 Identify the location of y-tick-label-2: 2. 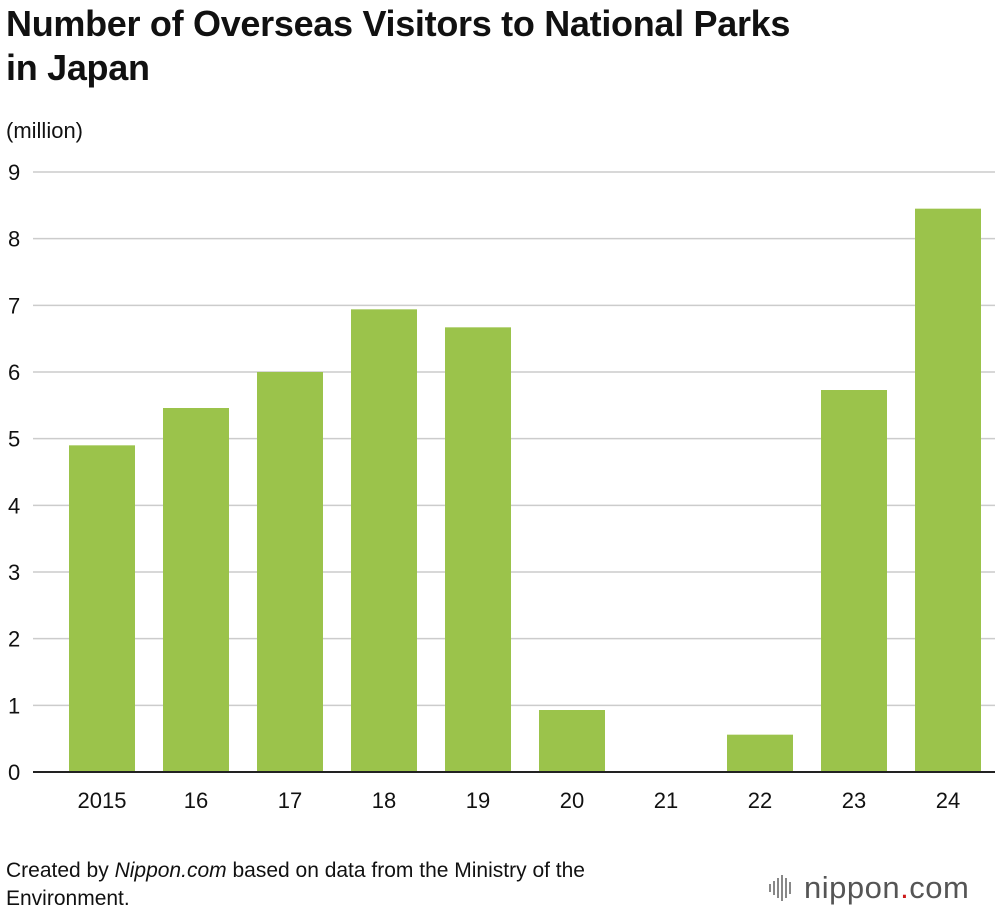
(14, 639).